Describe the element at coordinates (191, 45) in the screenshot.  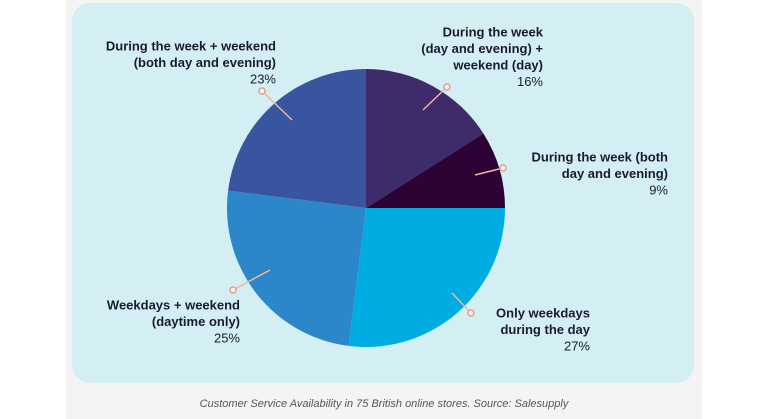
I see `slice-label: During the week + weekend` at that location.